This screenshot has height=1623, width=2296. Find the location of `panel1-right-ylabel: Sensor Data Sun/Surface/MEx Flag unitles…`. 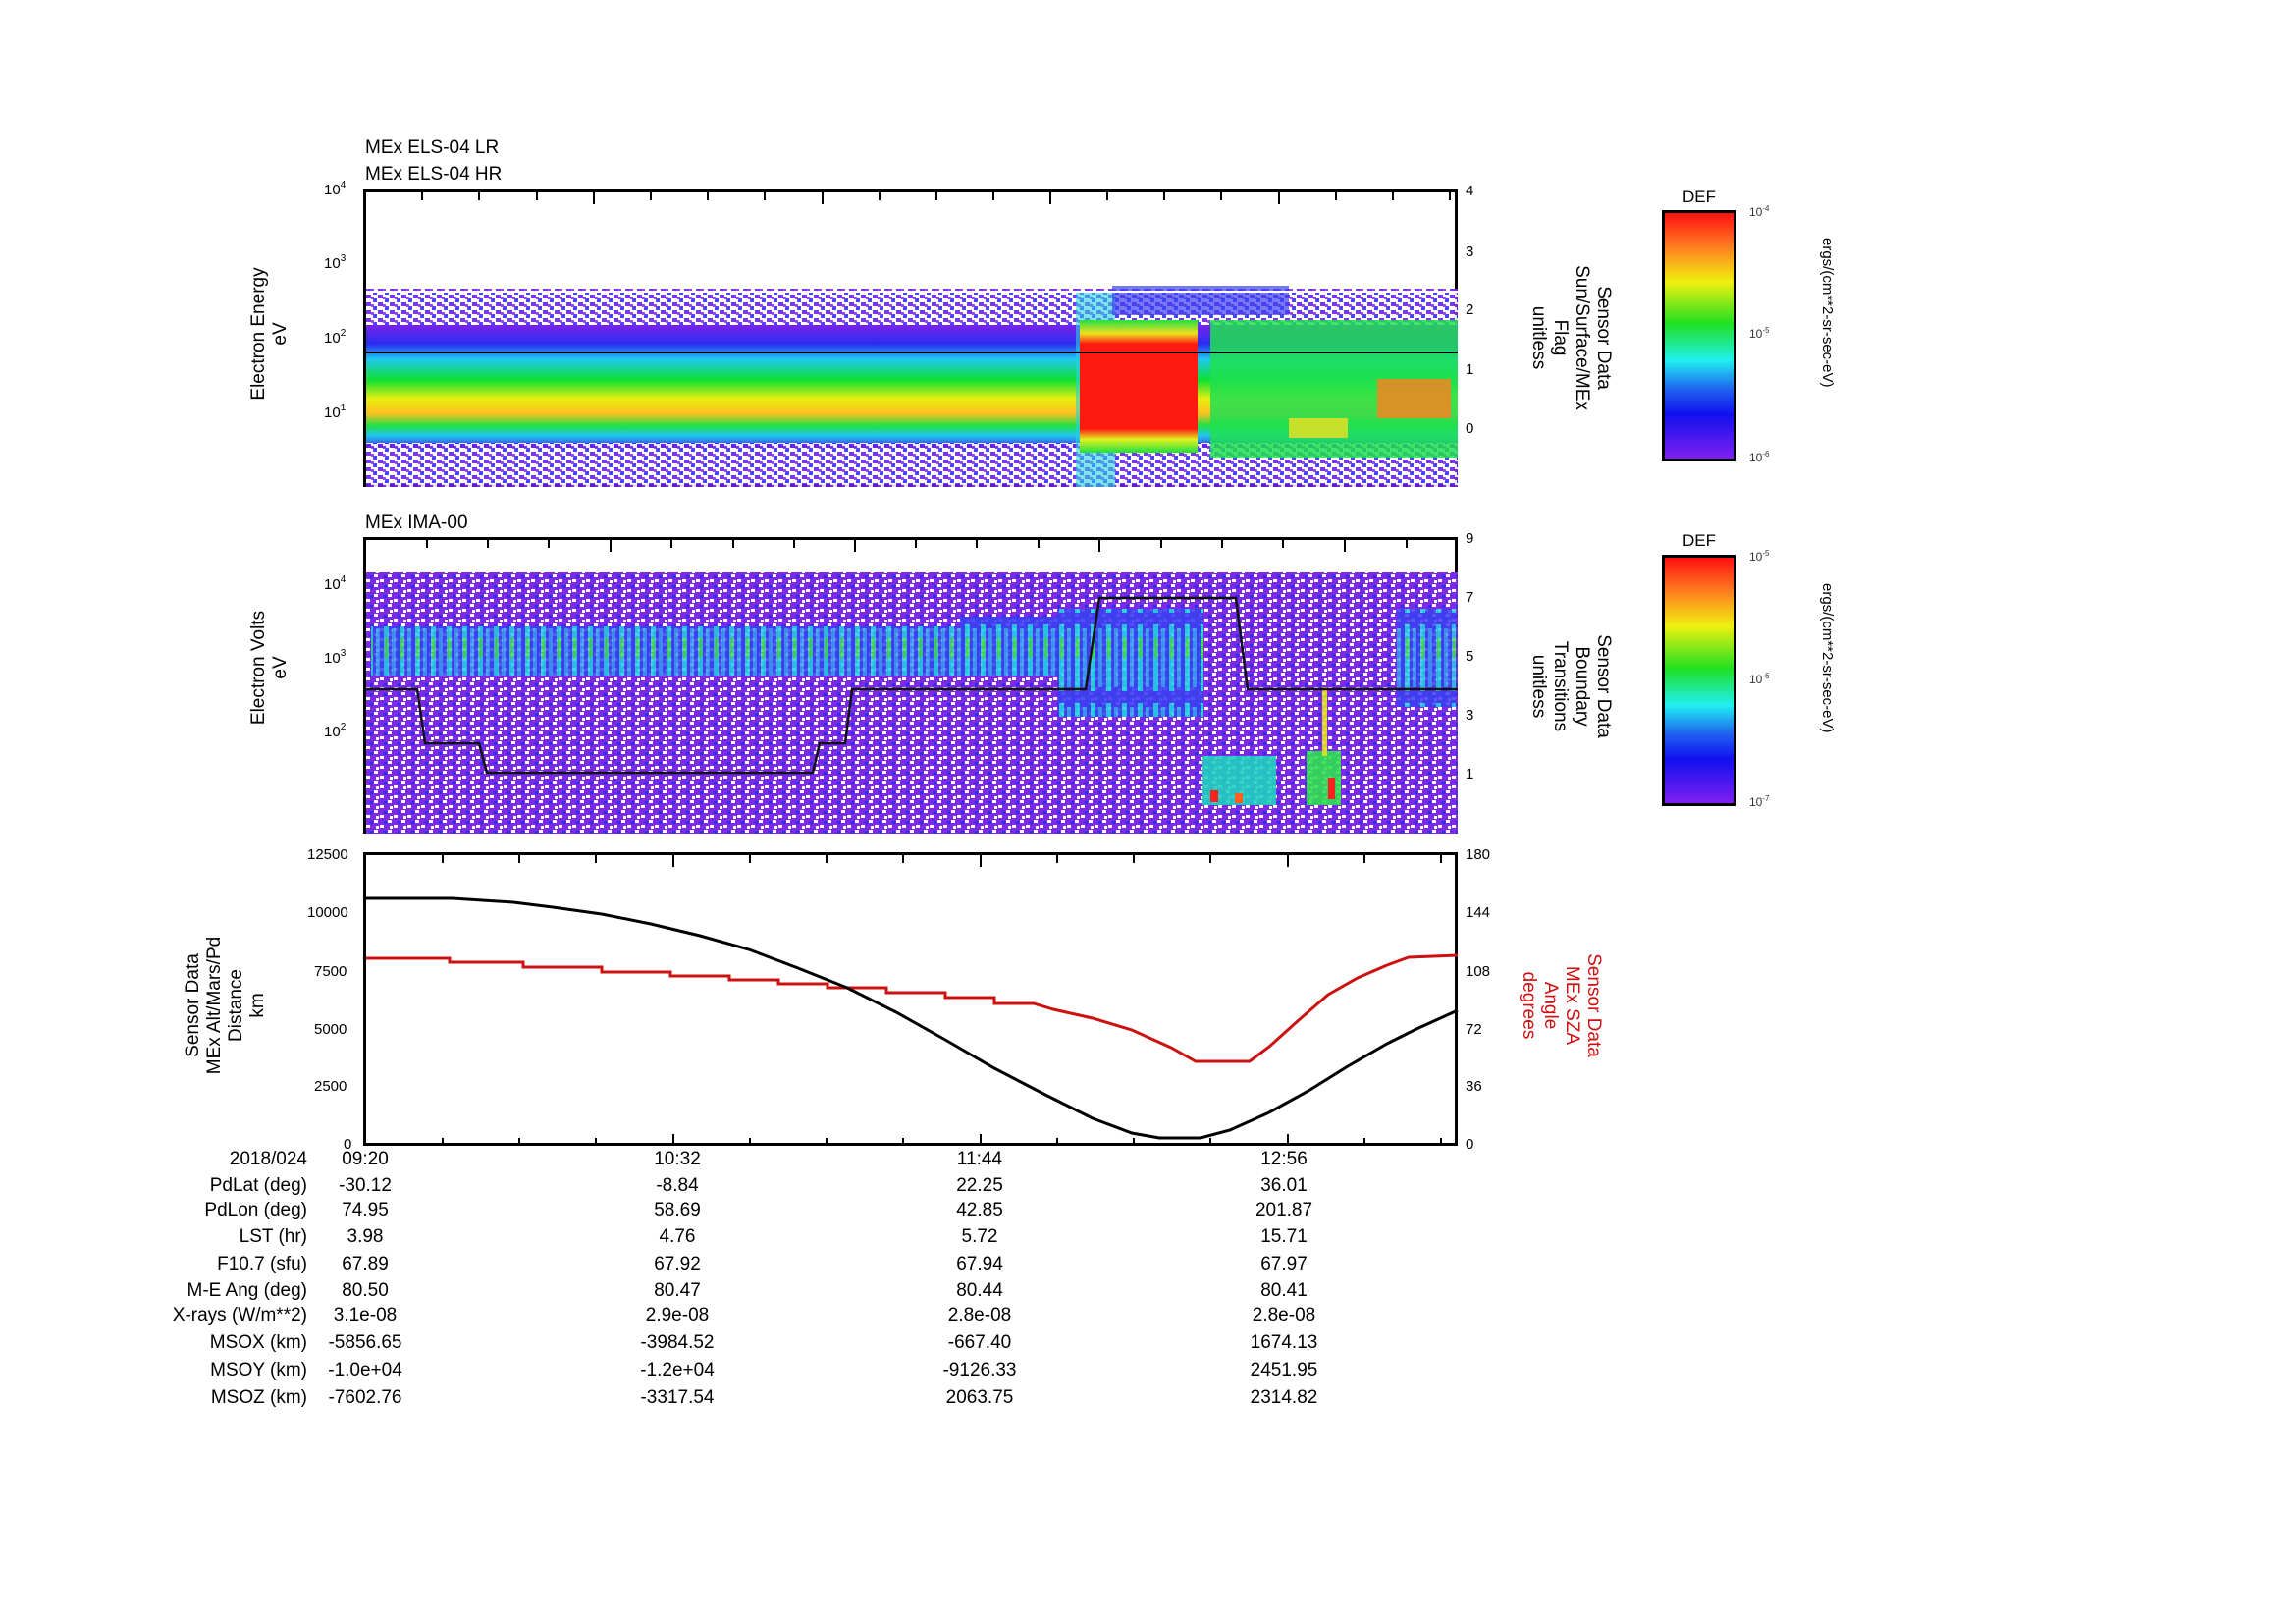

panel1-right-ylabel: Sensor Data Sun/Surface/MEx Flag unitles… is located at coordinates (1571, 338).